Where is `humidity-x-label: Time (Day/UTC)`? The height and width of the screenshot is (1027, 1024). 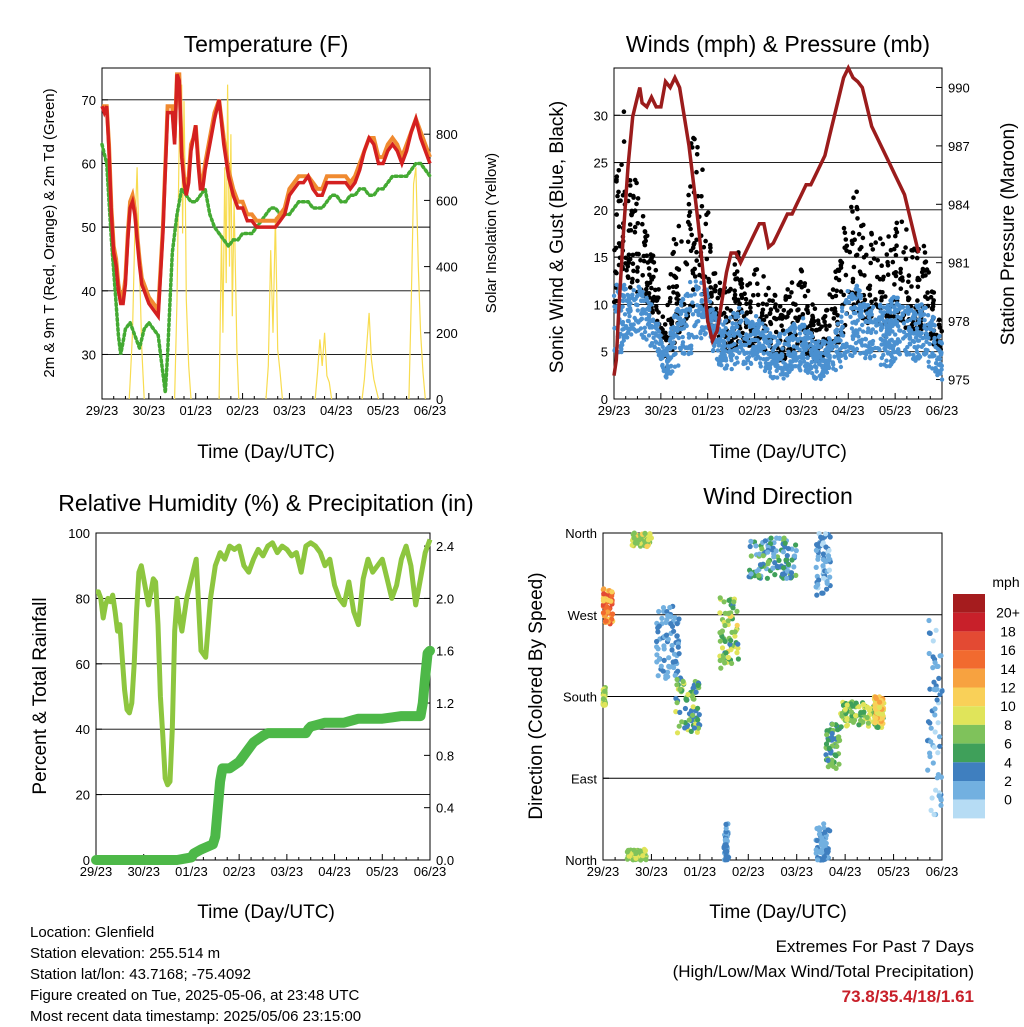 humidity-x-label: Time (Day/UTC) is located at coordinates (266, 912).